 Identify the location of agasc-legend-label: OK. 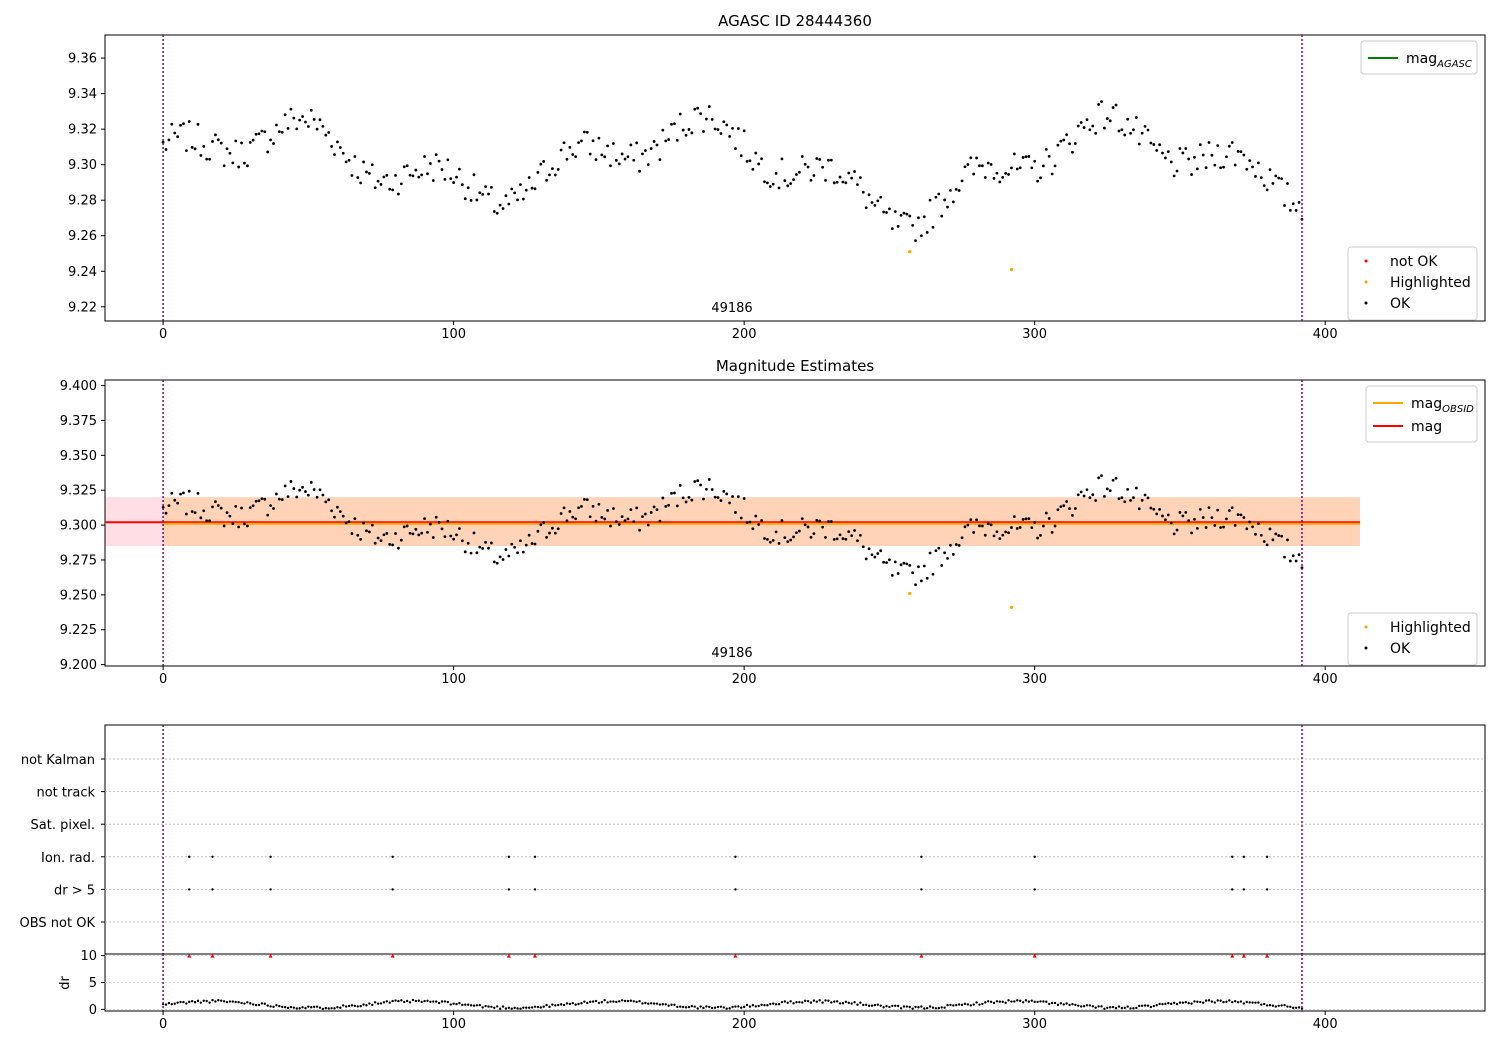
(1400, 304).